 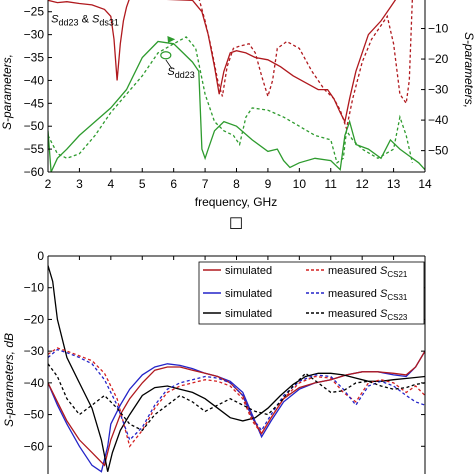 I want to click on top-x-tick-label: 3, so click(x=79, y=184).